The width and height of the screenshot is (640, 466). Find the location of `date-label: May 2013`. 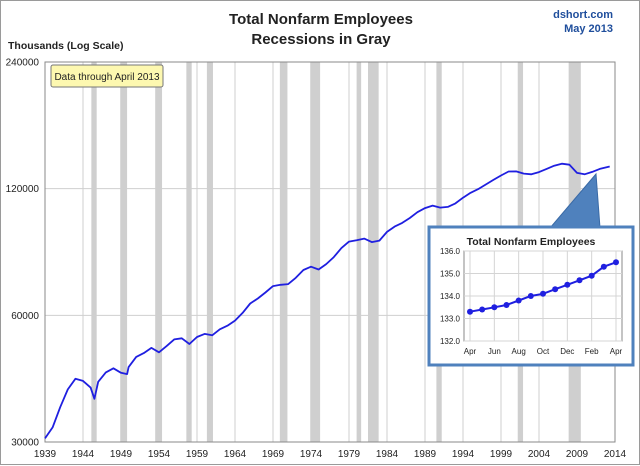

date-label: May 2013 is located at coordinates (588, 29).